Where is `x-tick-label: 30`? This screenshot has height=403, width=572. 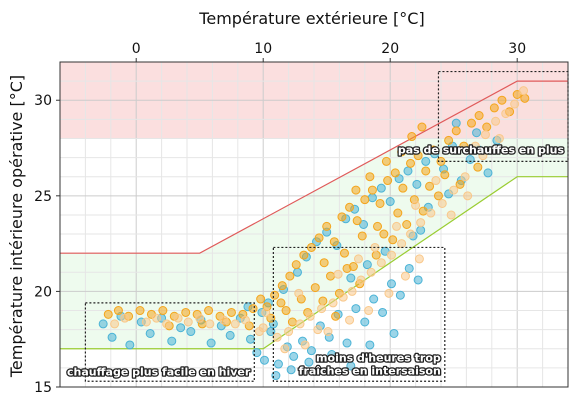
x-tick-label: 30 is located at coordinates (517, 49).